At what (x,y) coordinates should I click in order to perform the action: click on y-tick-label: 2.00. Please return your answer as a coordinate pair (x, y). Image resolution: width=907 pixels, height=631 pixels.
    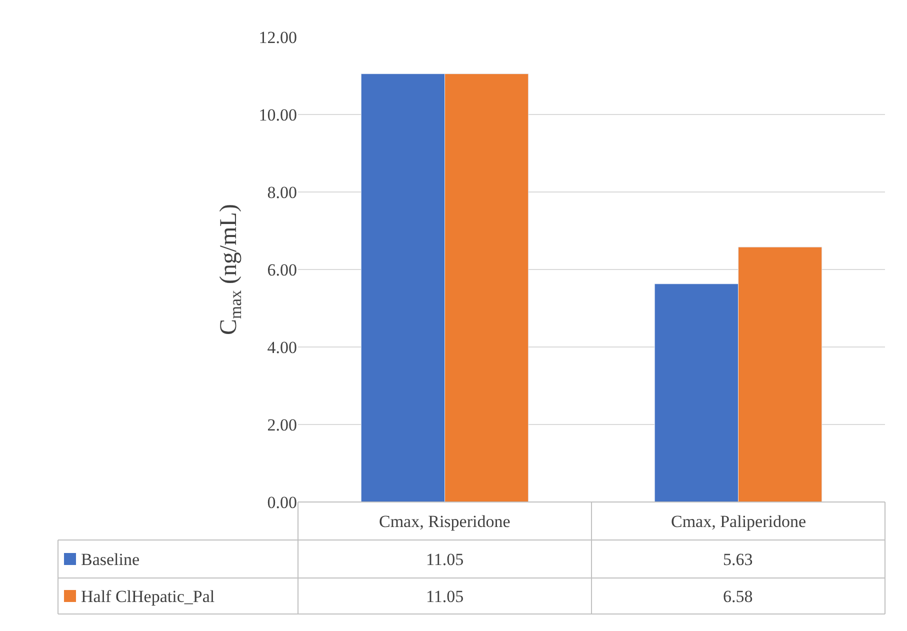
    Looking at the image, I should click on (282, 424).